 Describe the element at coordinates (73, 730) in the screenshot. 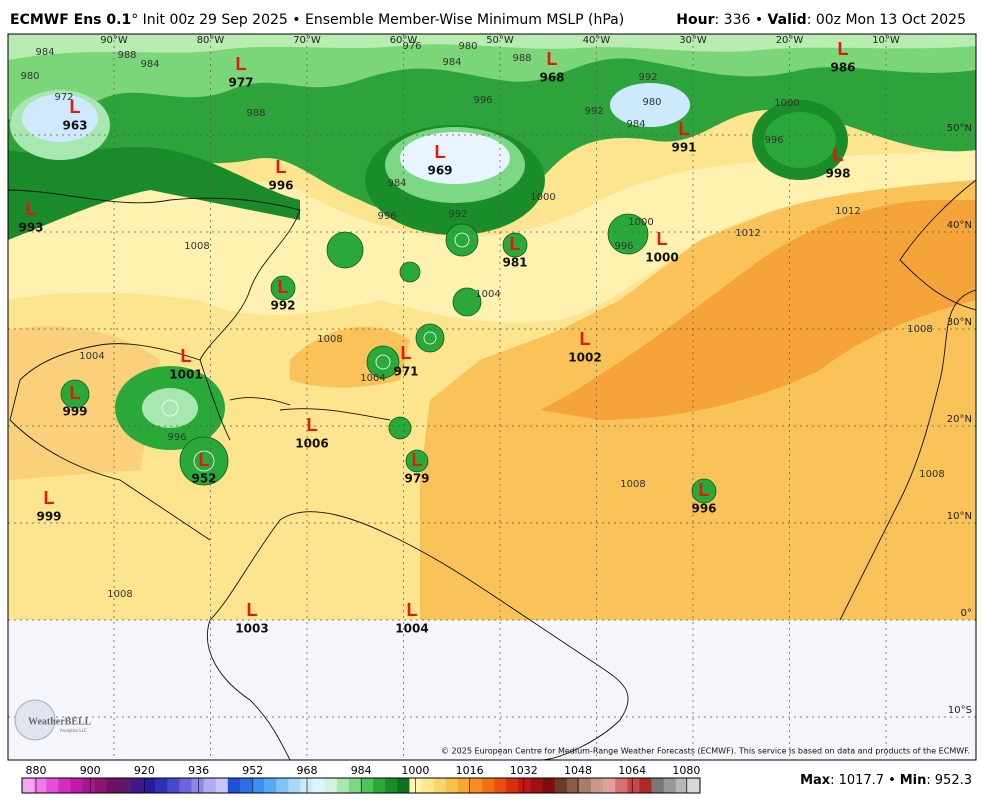

I see `logo-sub: Analytics LLC` at that location.